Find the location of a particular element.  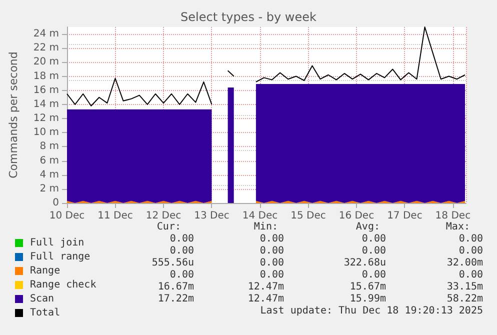

legend-label: Scan is located at coordinates (42, 299).